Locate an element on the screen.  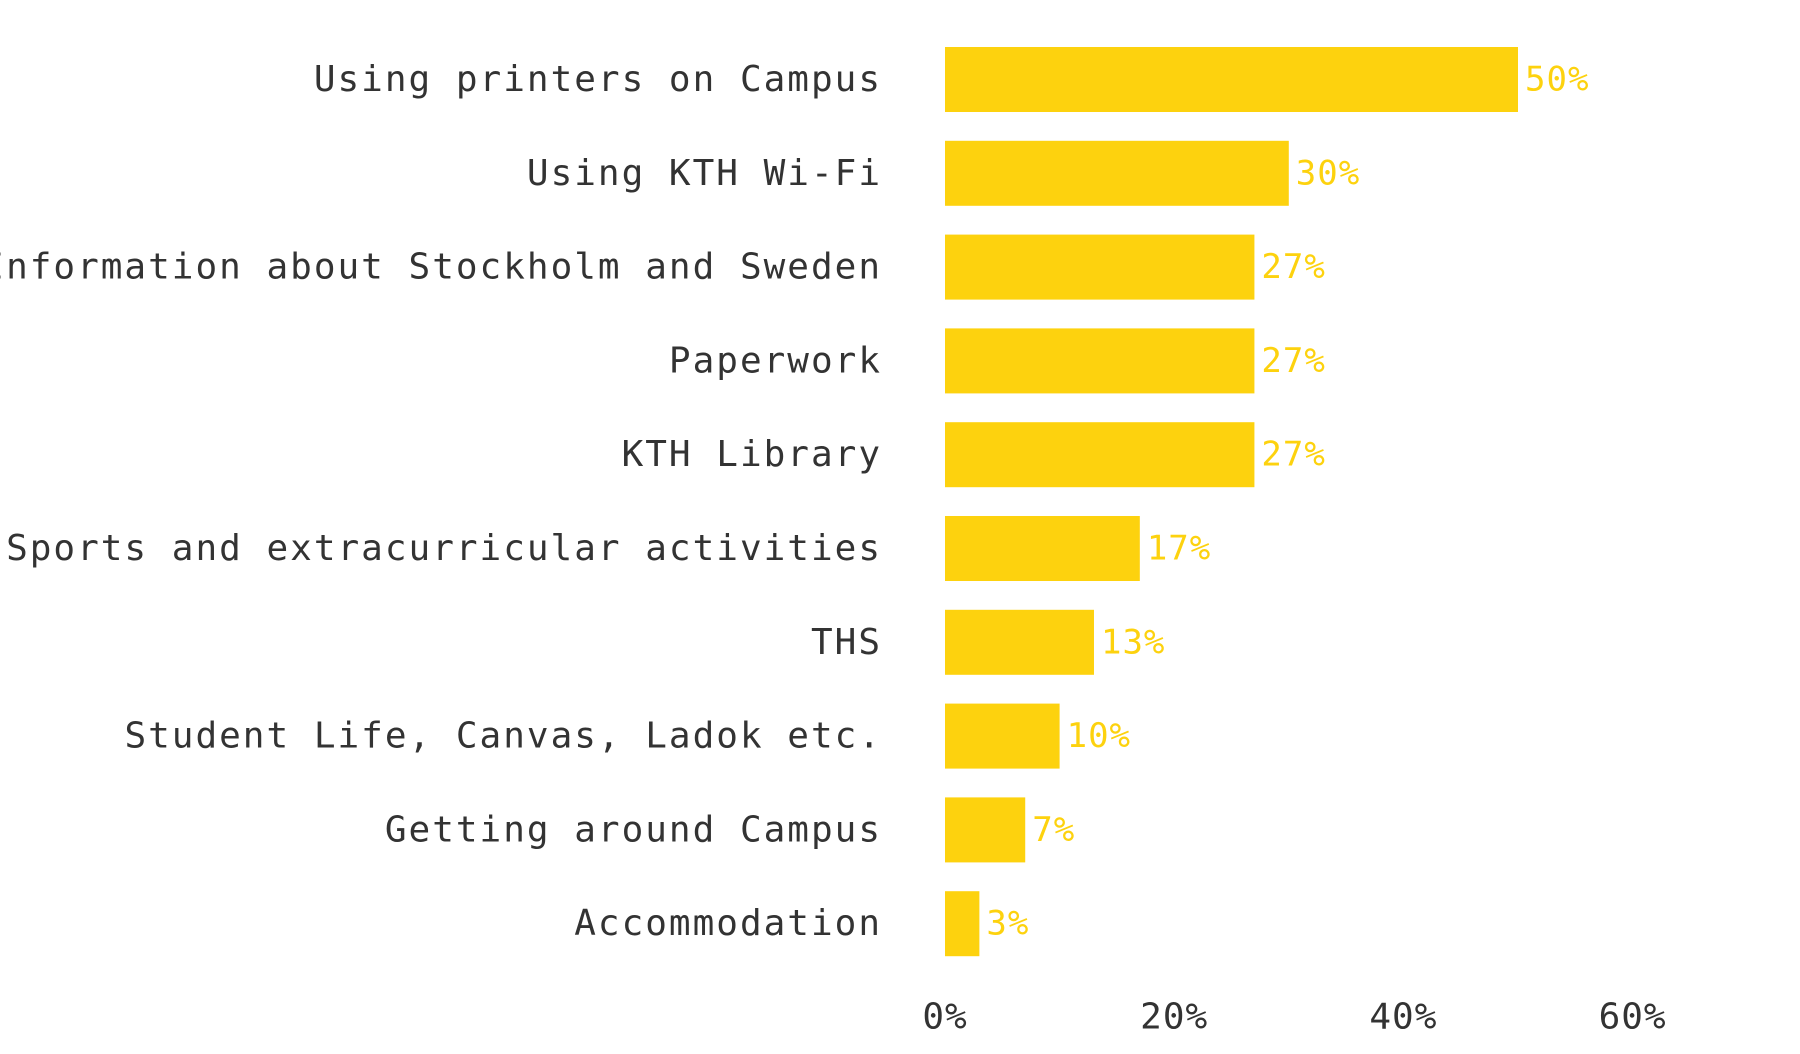
value-label-9: 3% is located at coordinates (1007, 924).